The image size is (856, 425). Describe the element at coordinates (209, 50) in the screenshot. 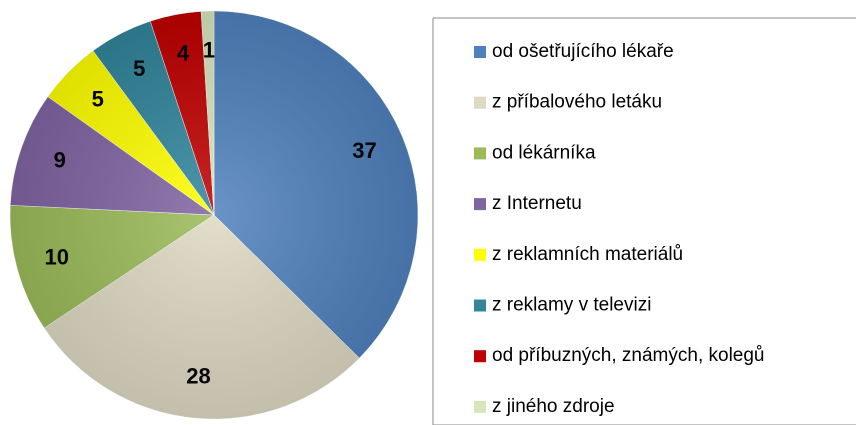

I see `data-label: 1` at that location.